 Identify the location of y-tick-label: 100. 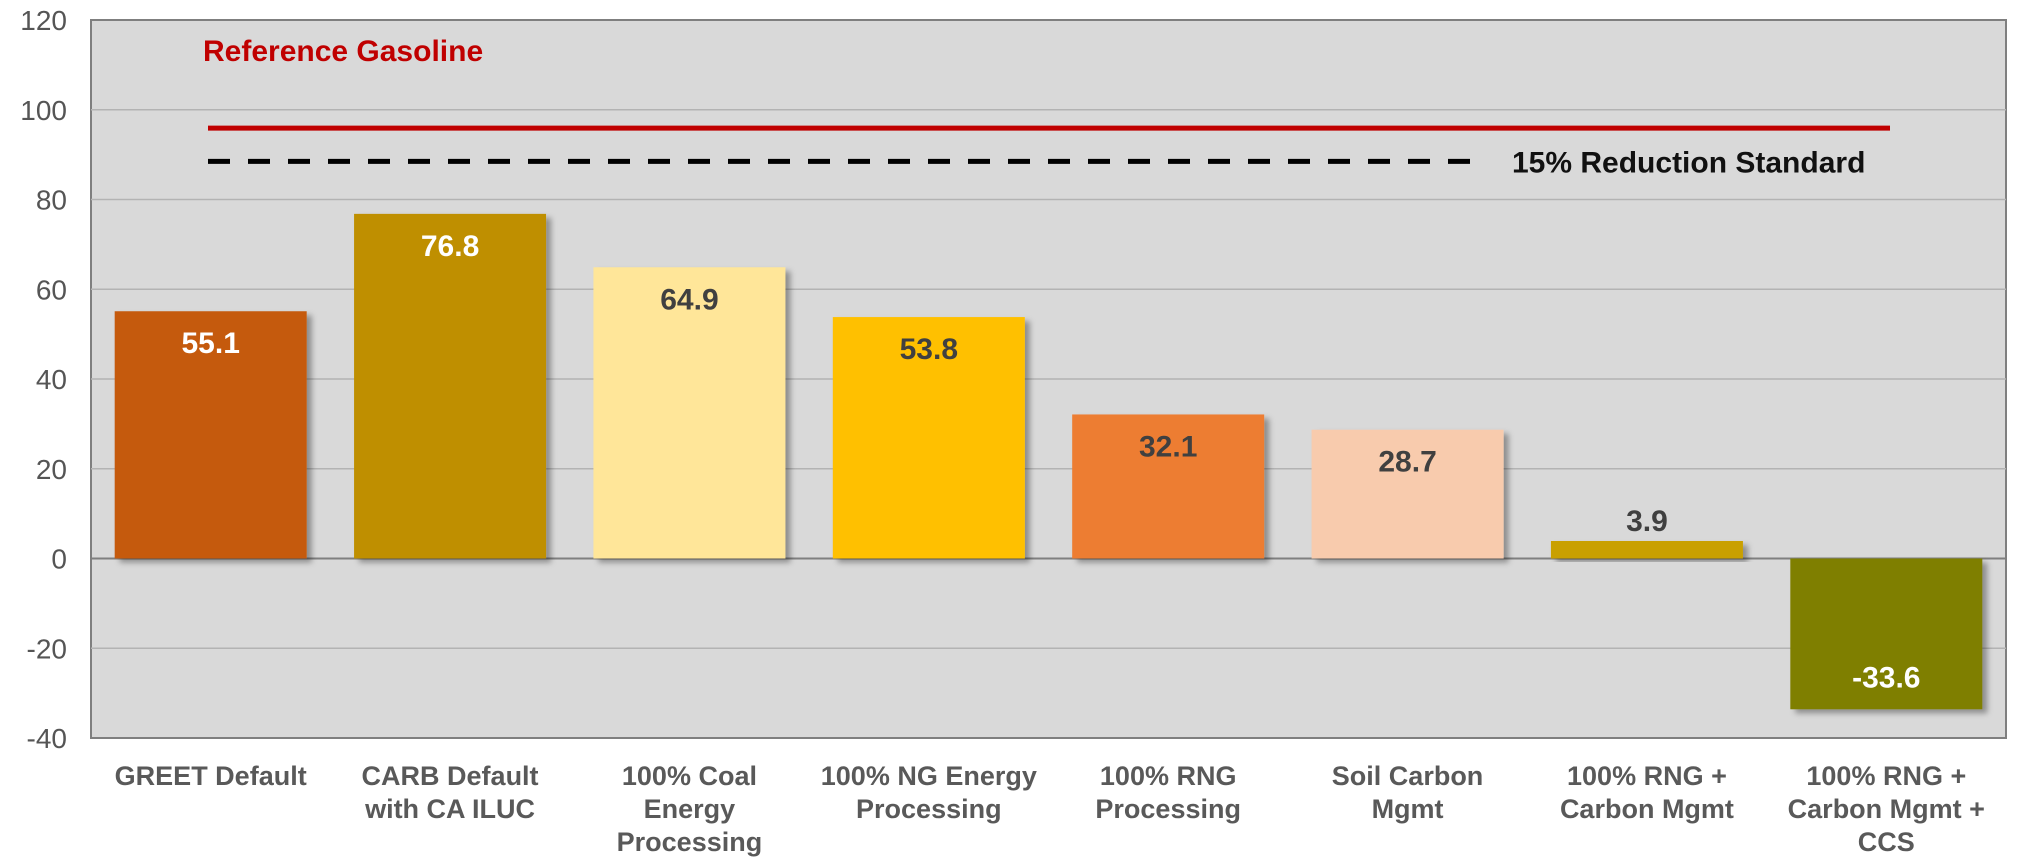
(43, 110).